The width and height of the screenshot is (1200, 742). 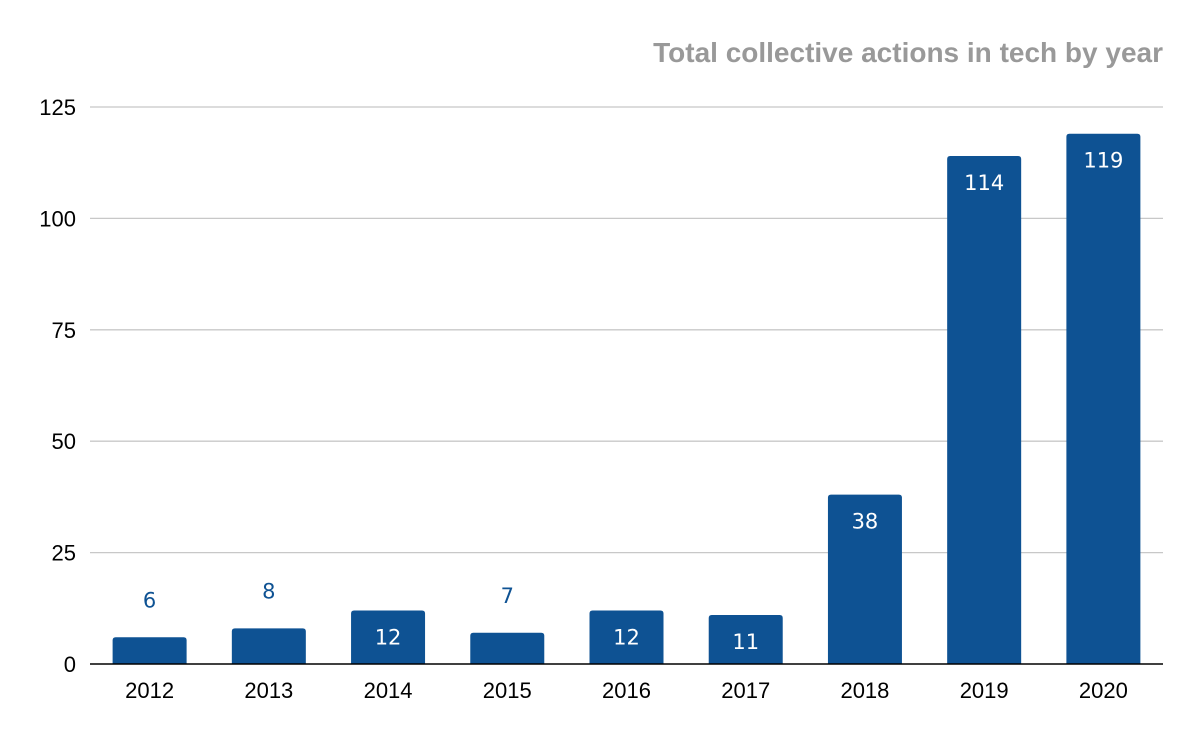 I want to click on x-tick-label: 2013, so click(x=268, y=690).